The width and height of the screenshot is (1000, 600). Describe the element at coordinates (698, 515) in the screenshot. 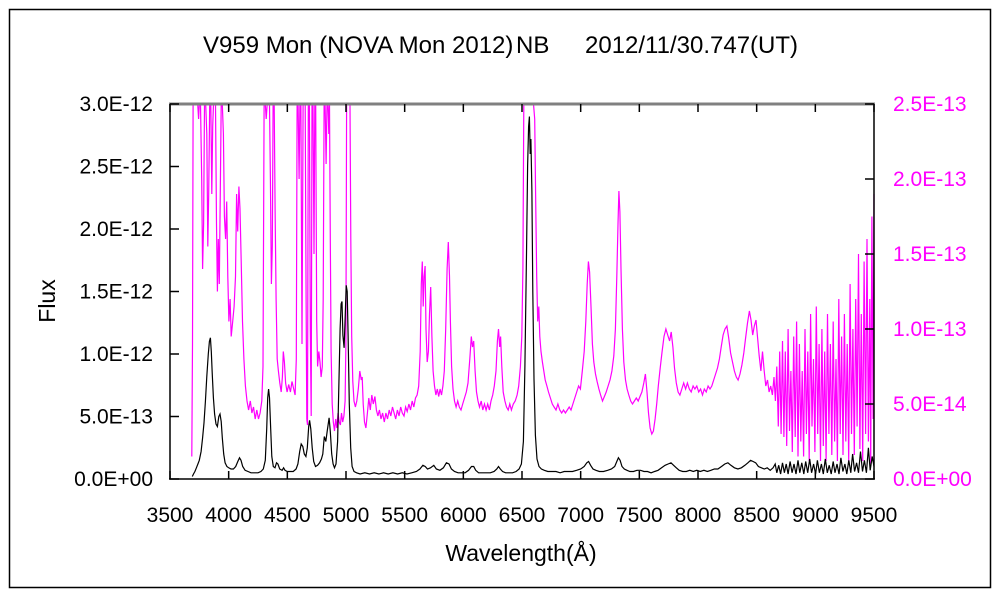

I see `x-tick-label: 8000` at that location.